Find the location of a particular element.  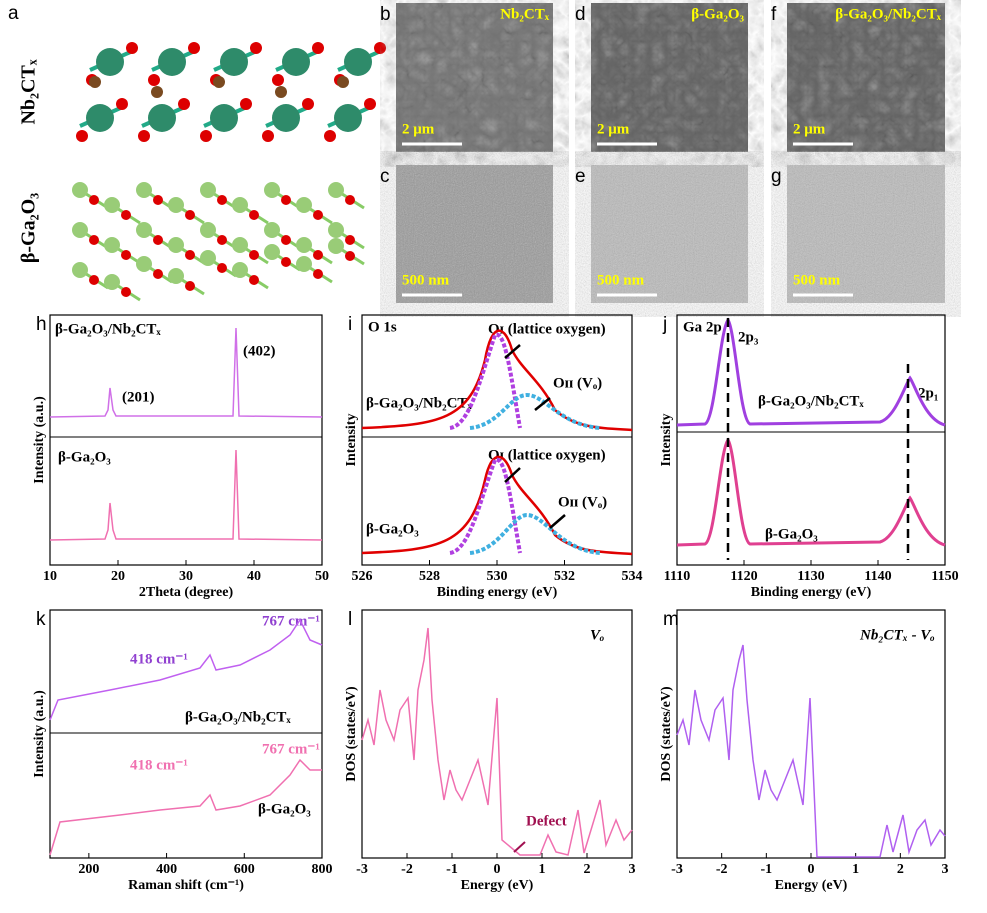

annotation: Nb₂CTₓ - Vₒ is located at coordinates (897, 635).